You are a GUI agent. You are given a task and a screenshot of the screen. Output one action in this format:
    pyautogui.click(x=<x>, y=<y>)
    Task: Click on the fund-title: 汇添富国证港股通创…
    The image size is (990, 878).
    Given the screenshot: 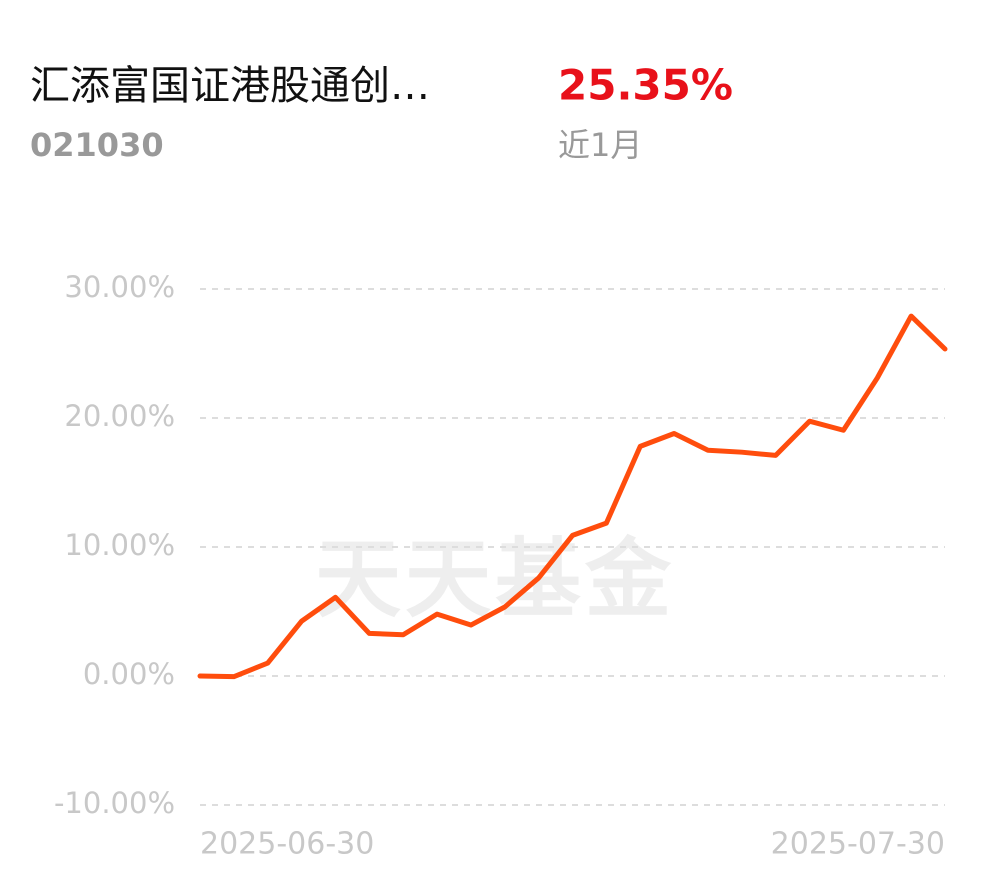 What is the action you would take?
    pyautogui.click(x=230, y=86)
    